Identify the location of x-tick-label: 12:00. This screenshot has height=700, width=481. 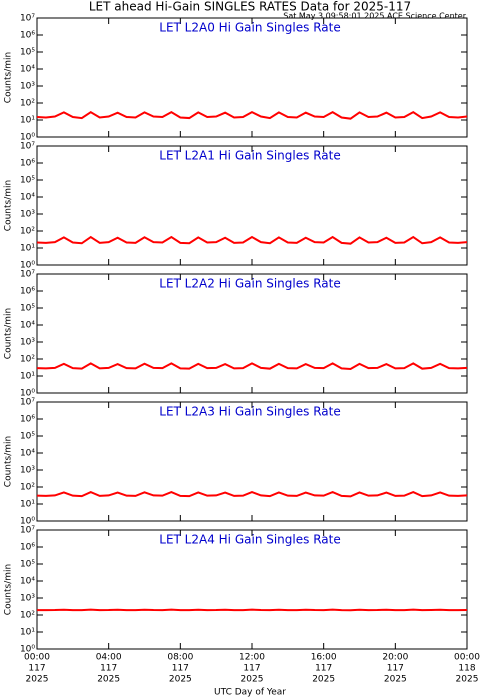
(252, 658).